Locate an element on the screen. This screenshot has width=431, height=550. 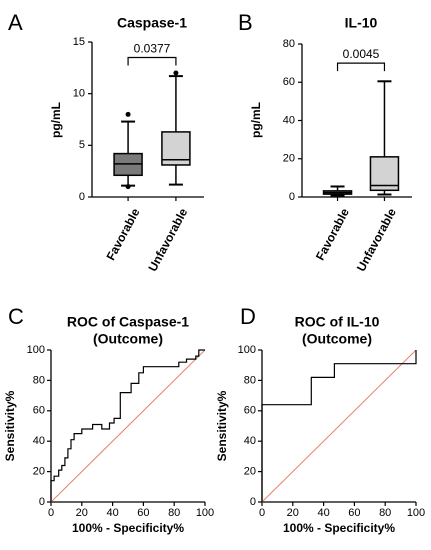
chart-title: ROC of IL-10 is located at coordinates (337, 322).